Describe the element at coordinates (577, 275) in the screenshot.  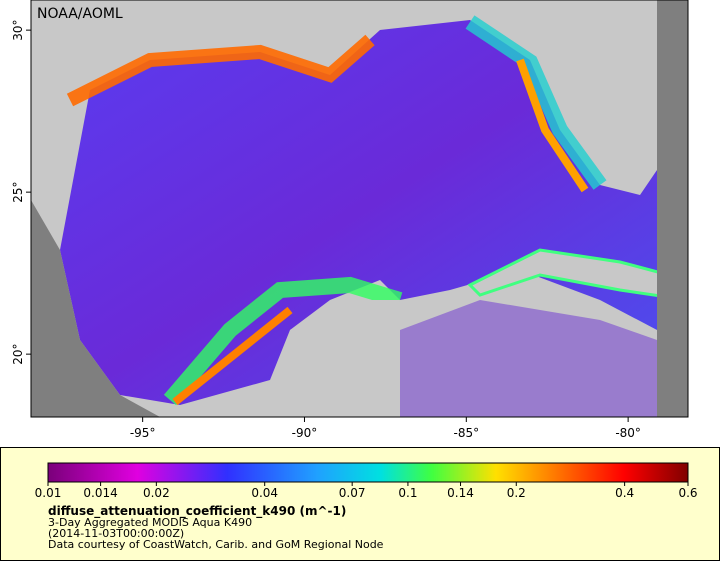
I see `cuba` at that location.